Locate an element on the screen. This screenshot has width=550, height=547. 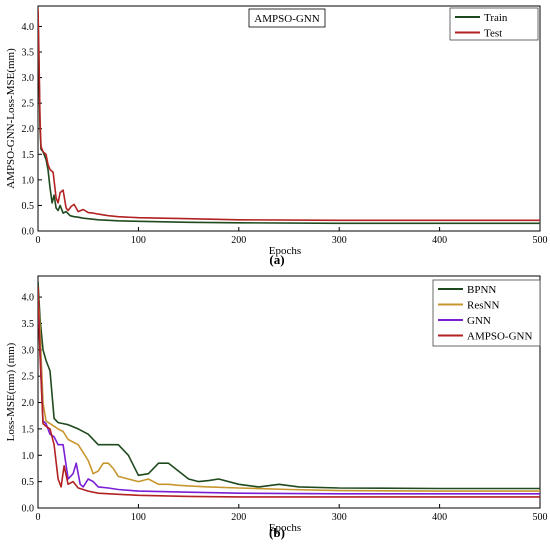
legend-label: GNN is located at coordinates (479, 321).